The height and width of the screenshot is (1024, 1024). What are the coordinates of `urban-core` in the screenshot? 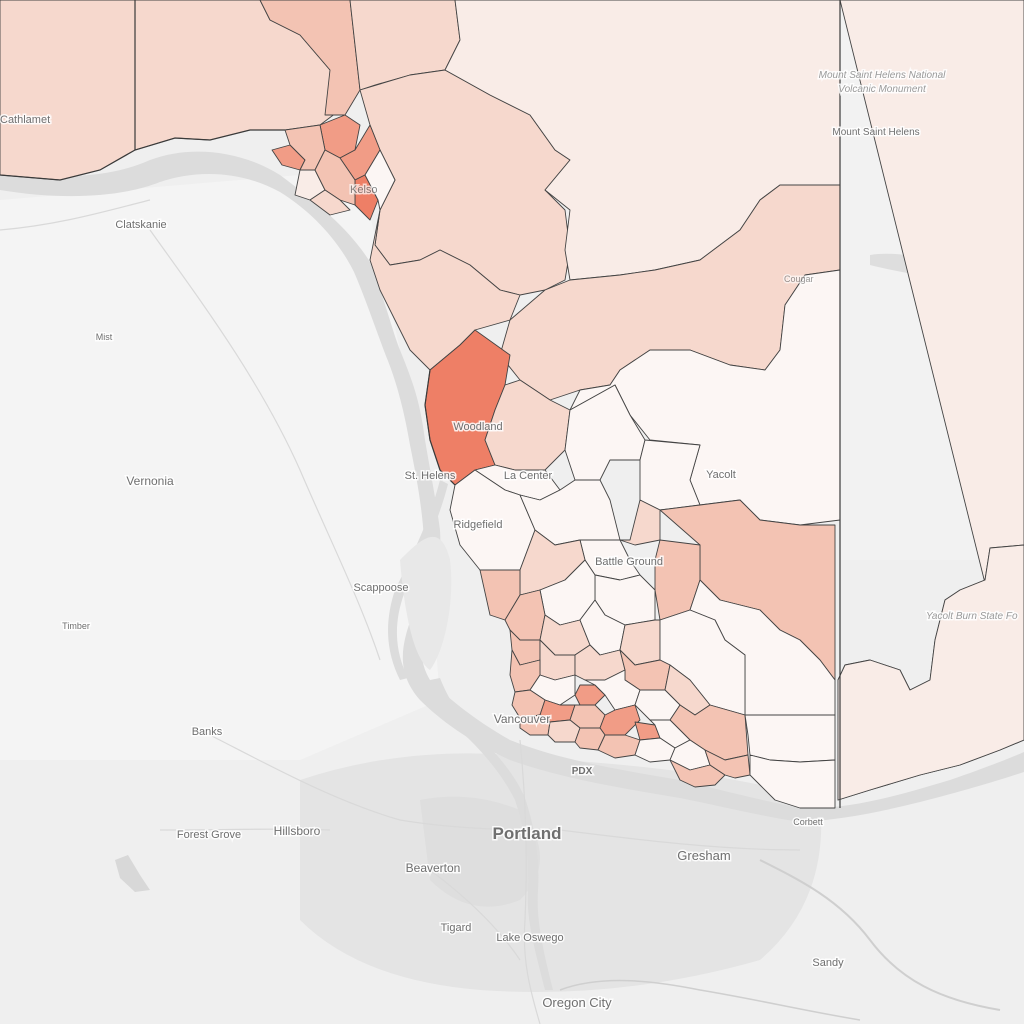 It's located at (480, 851).